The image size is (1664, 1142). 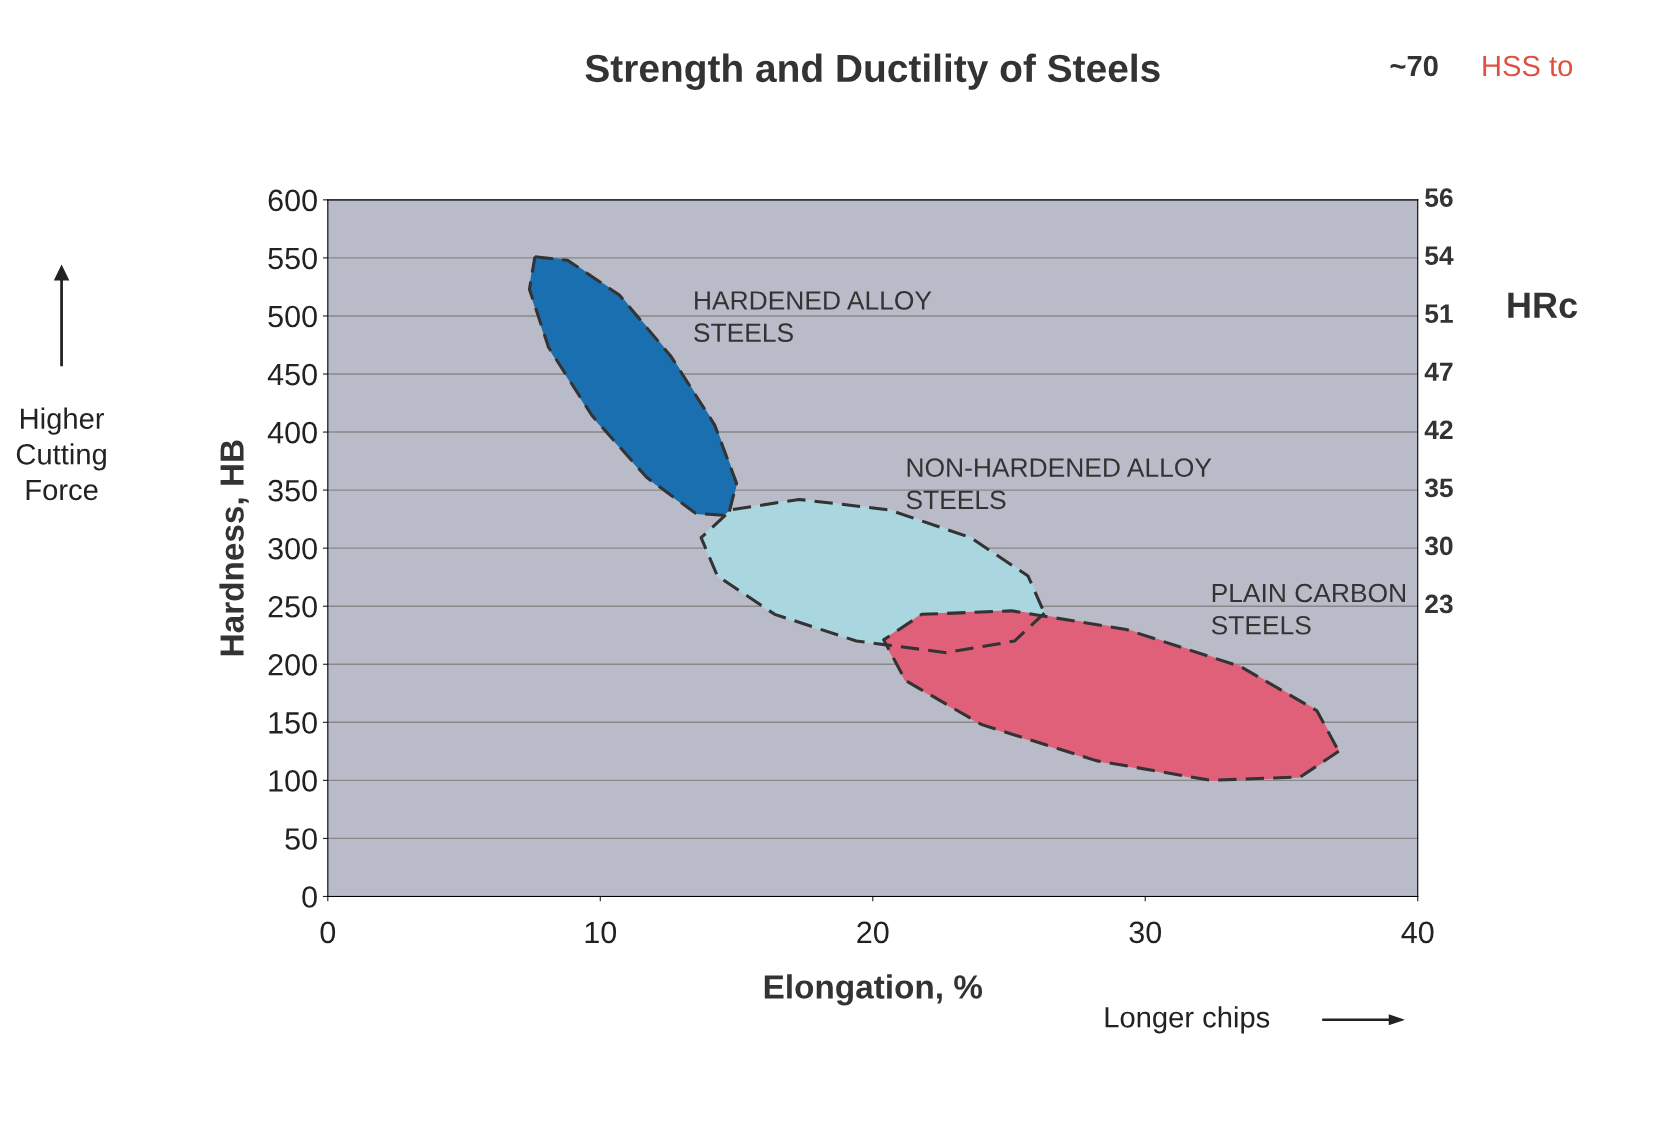 What do you see at coordinates (293, 723) in the screenshot?
I see `y-tick-label: 150` at bounding box center [293, 723].